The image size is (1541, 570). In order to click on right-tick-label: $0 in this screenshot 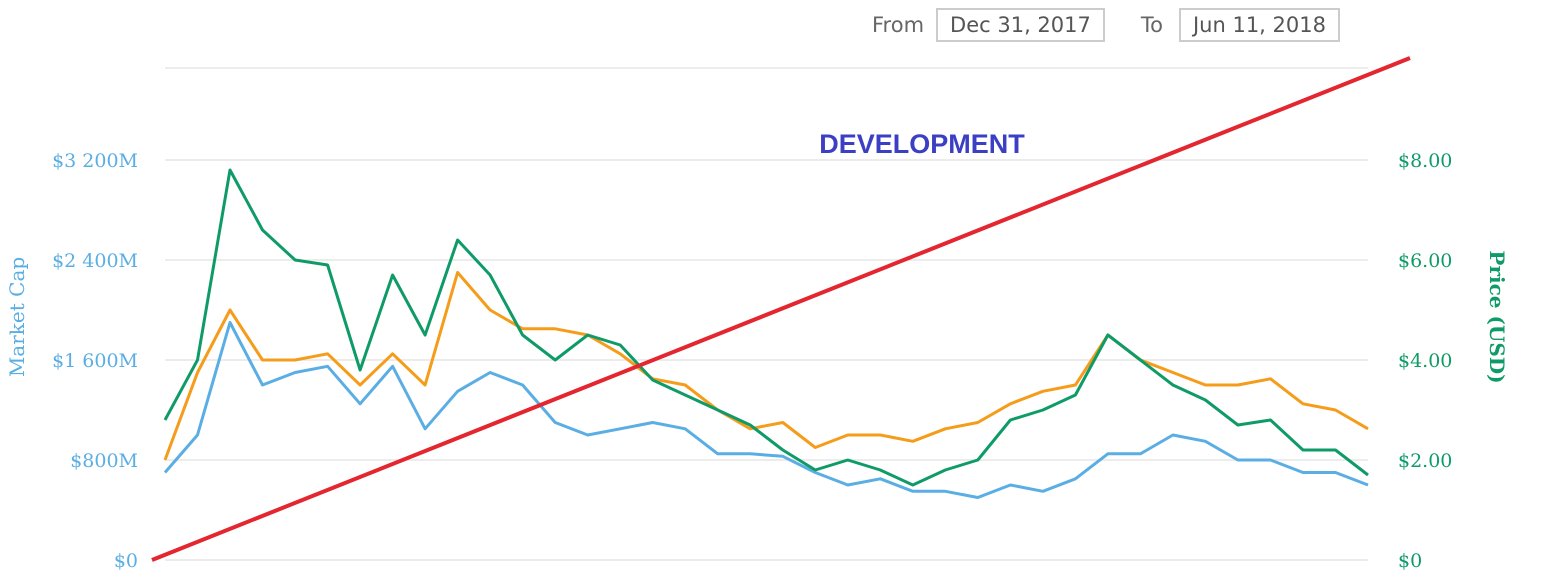, I will do `click(1410, 560)`.